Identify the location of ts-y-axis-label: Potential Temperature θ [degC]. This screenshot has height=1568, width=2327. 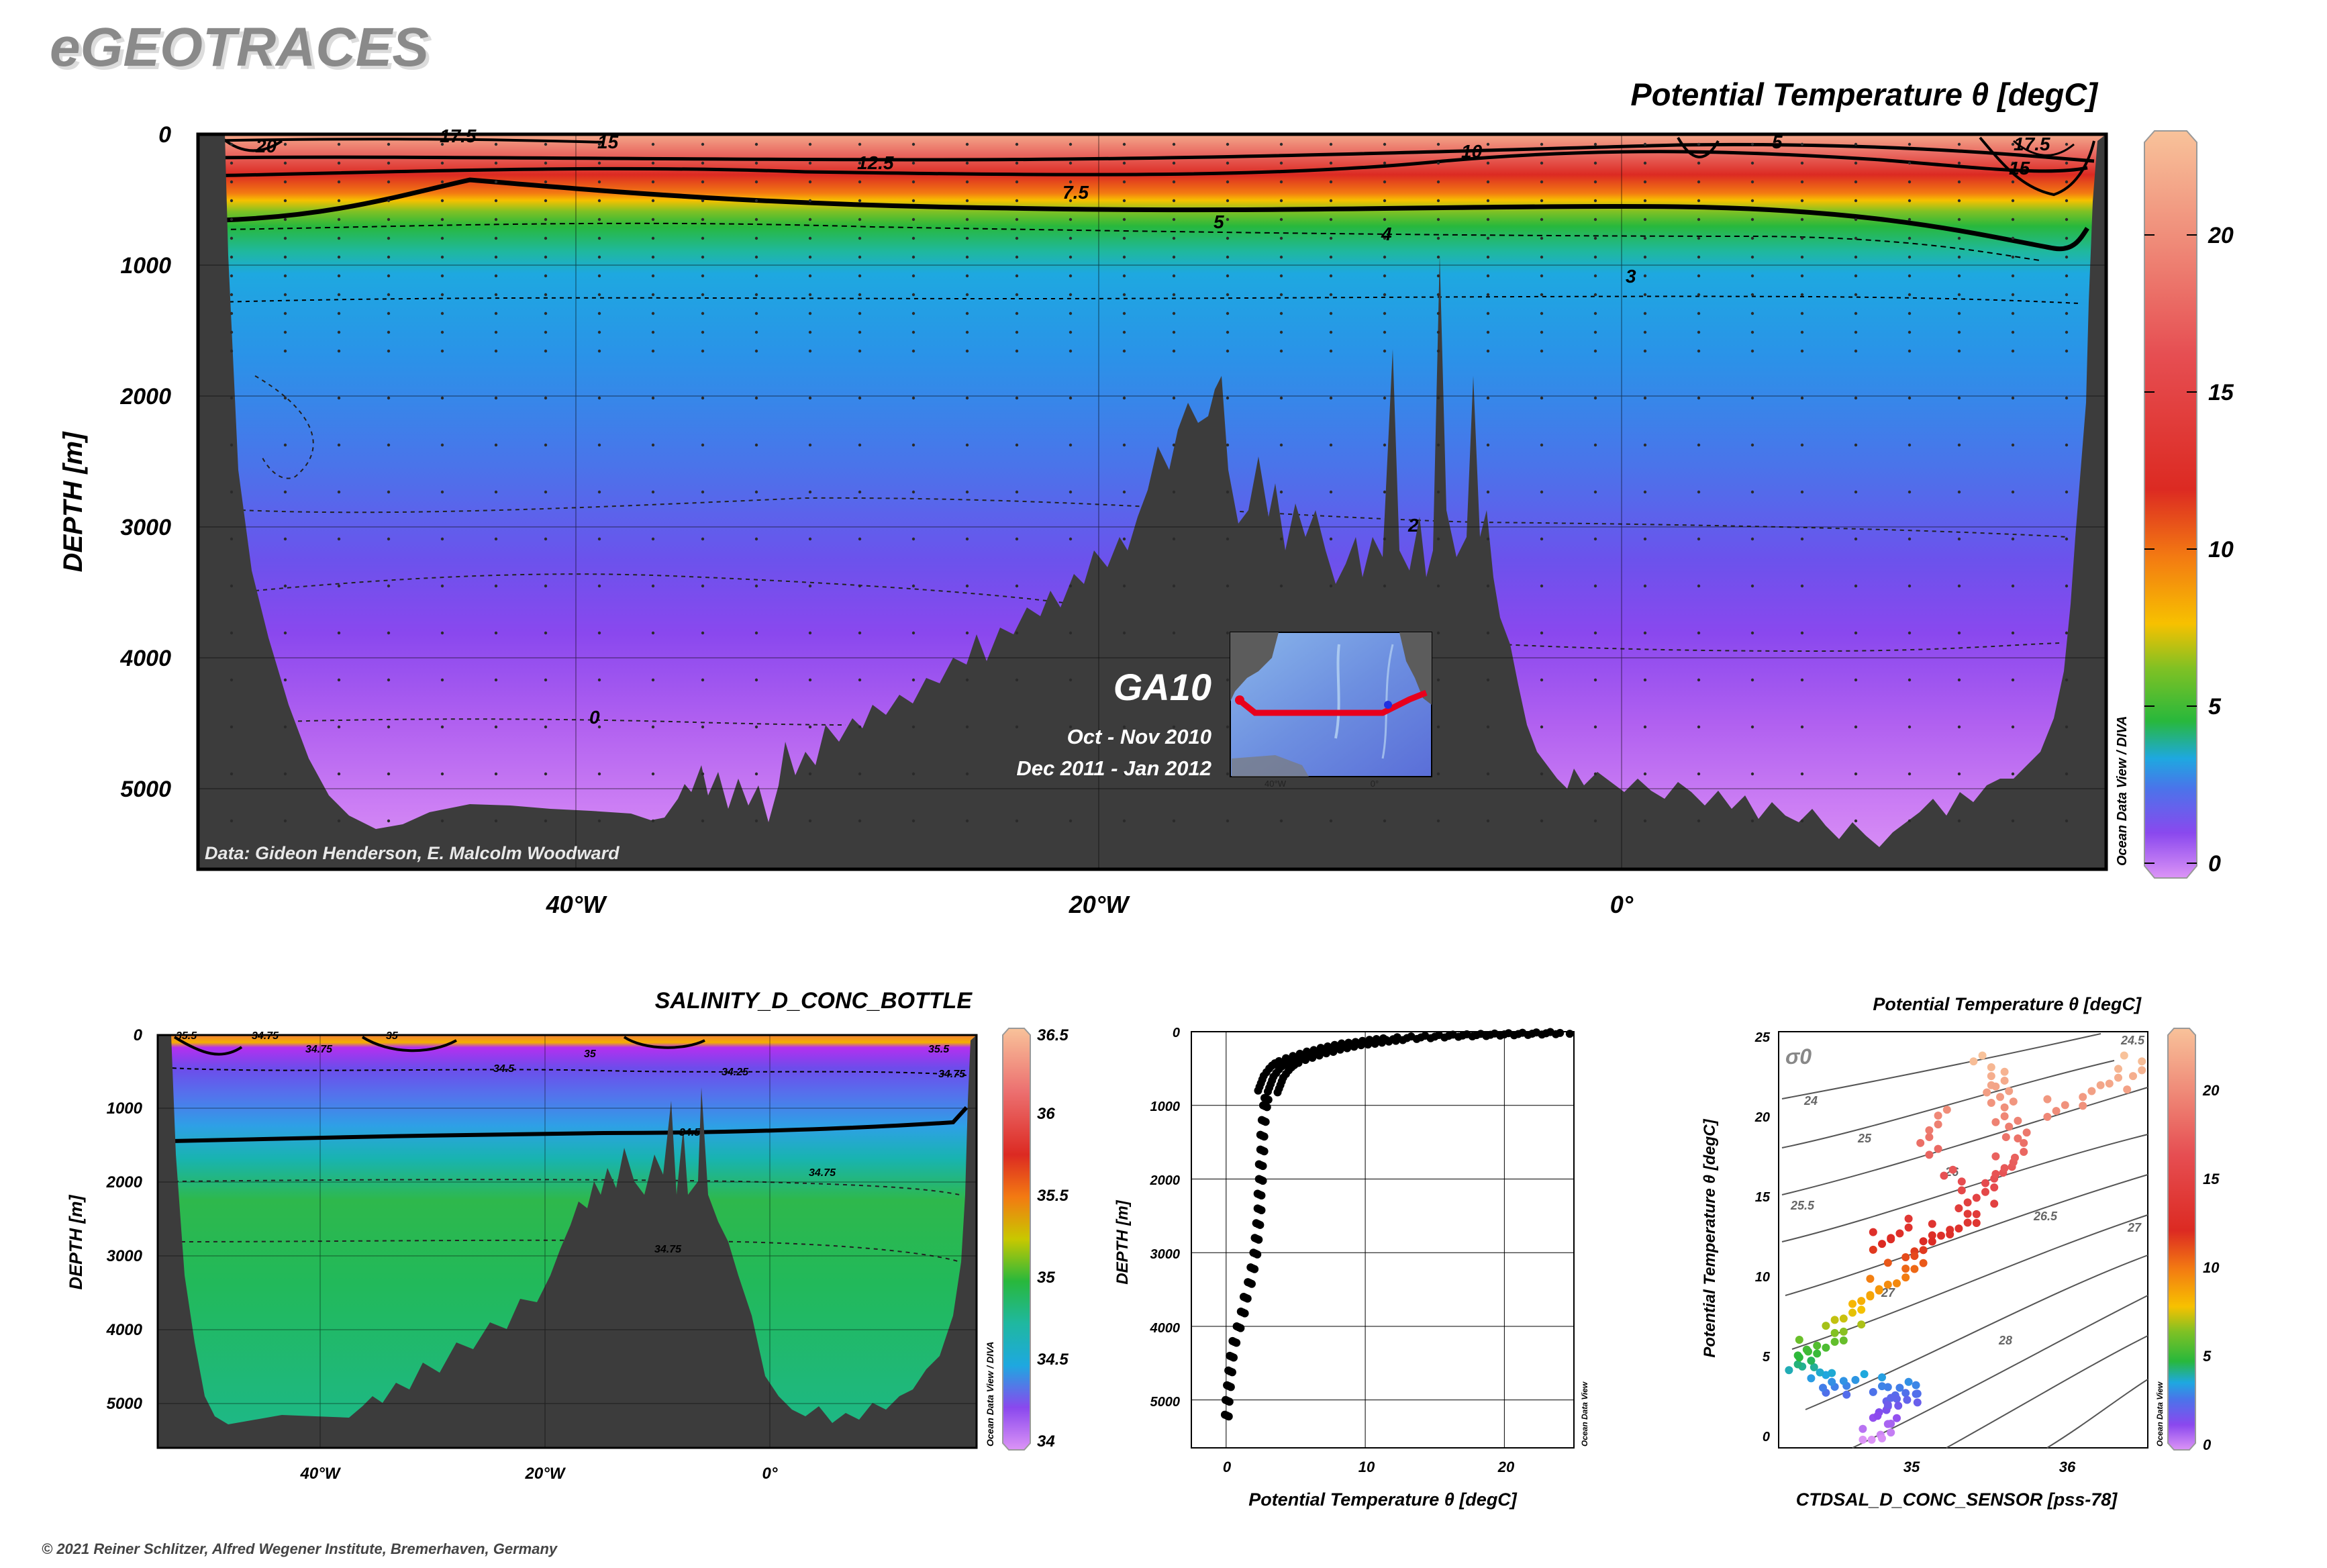
(1710, 1238).